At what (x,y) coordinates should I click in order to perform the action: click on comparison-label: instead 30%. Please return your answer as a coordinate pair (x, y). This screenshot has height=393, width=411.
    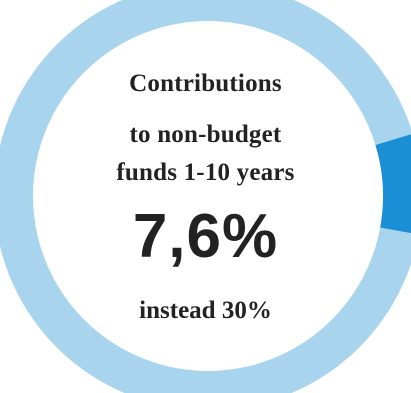
    Looking at the image, I should click on (205, 310).